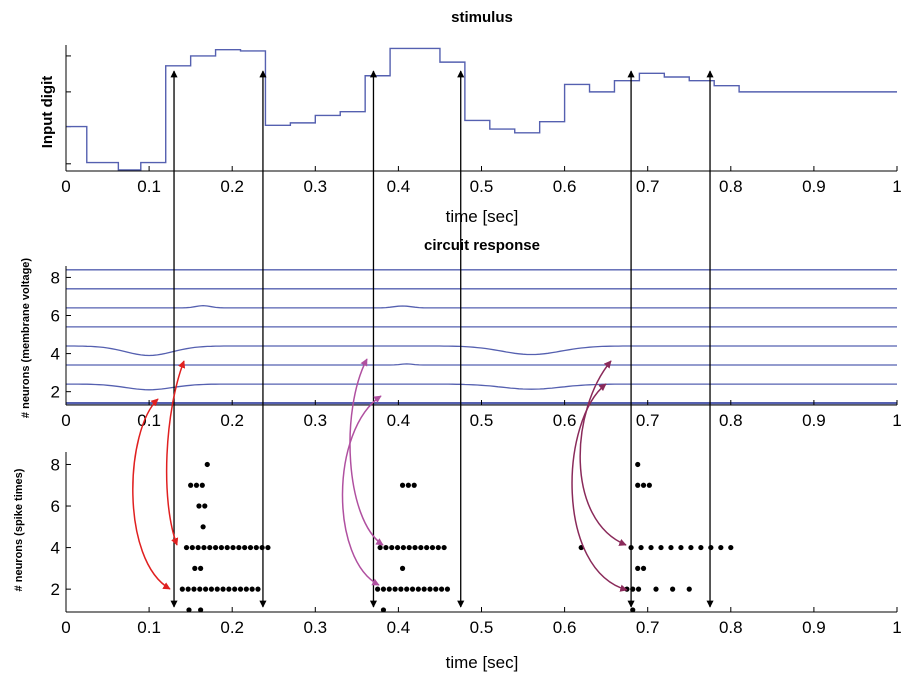 This screenshot has width=903, height=675. What do you see at coordinates (366, 452) in the screenshot?
I see `pink-curved-arrow` at bounding box center [366, 452].